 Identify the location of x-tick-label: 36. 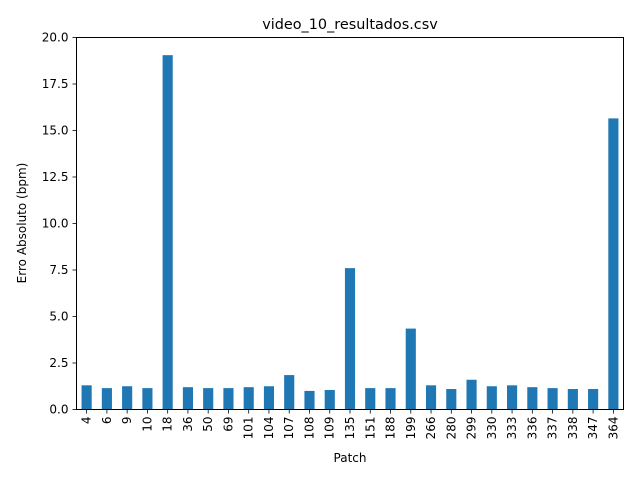
(188, 424).